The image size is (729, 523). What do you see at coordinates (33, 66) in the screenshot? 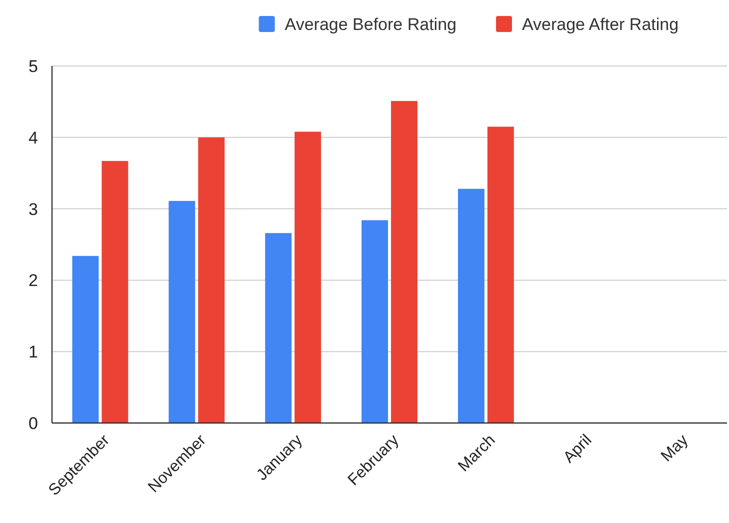
I see `y-tick-label: 5` at bounding box center [33, 66].